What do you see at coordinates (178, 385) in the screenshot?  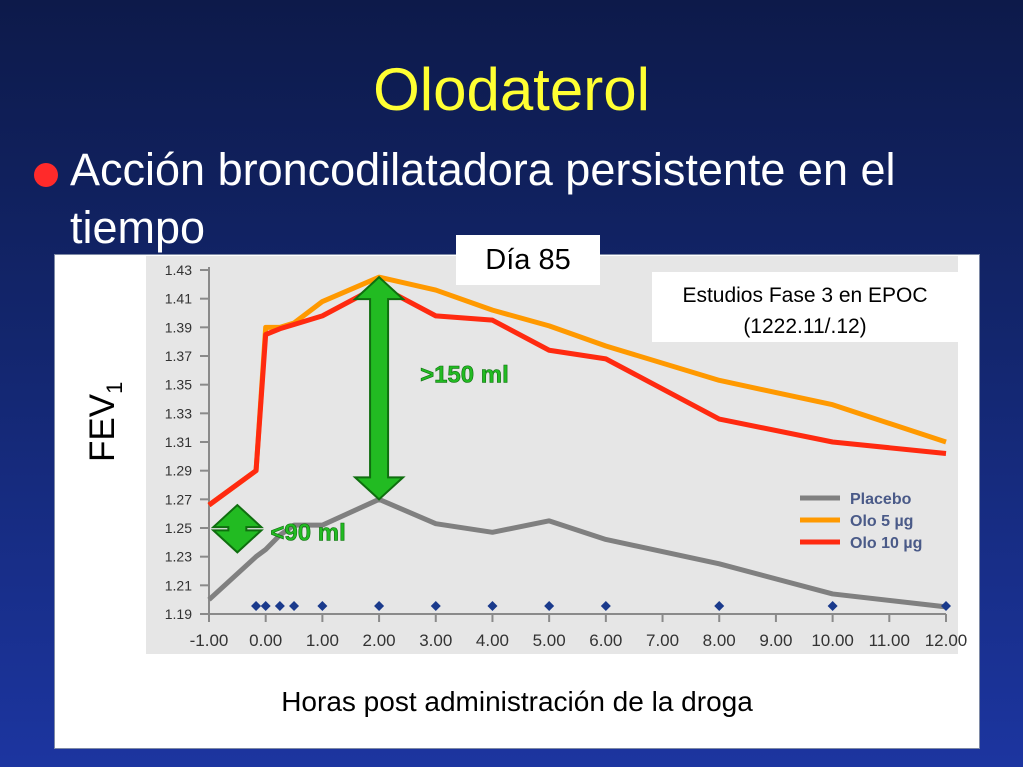 I see `y-tick-label: 1.35` at bounding box center [178, 385].